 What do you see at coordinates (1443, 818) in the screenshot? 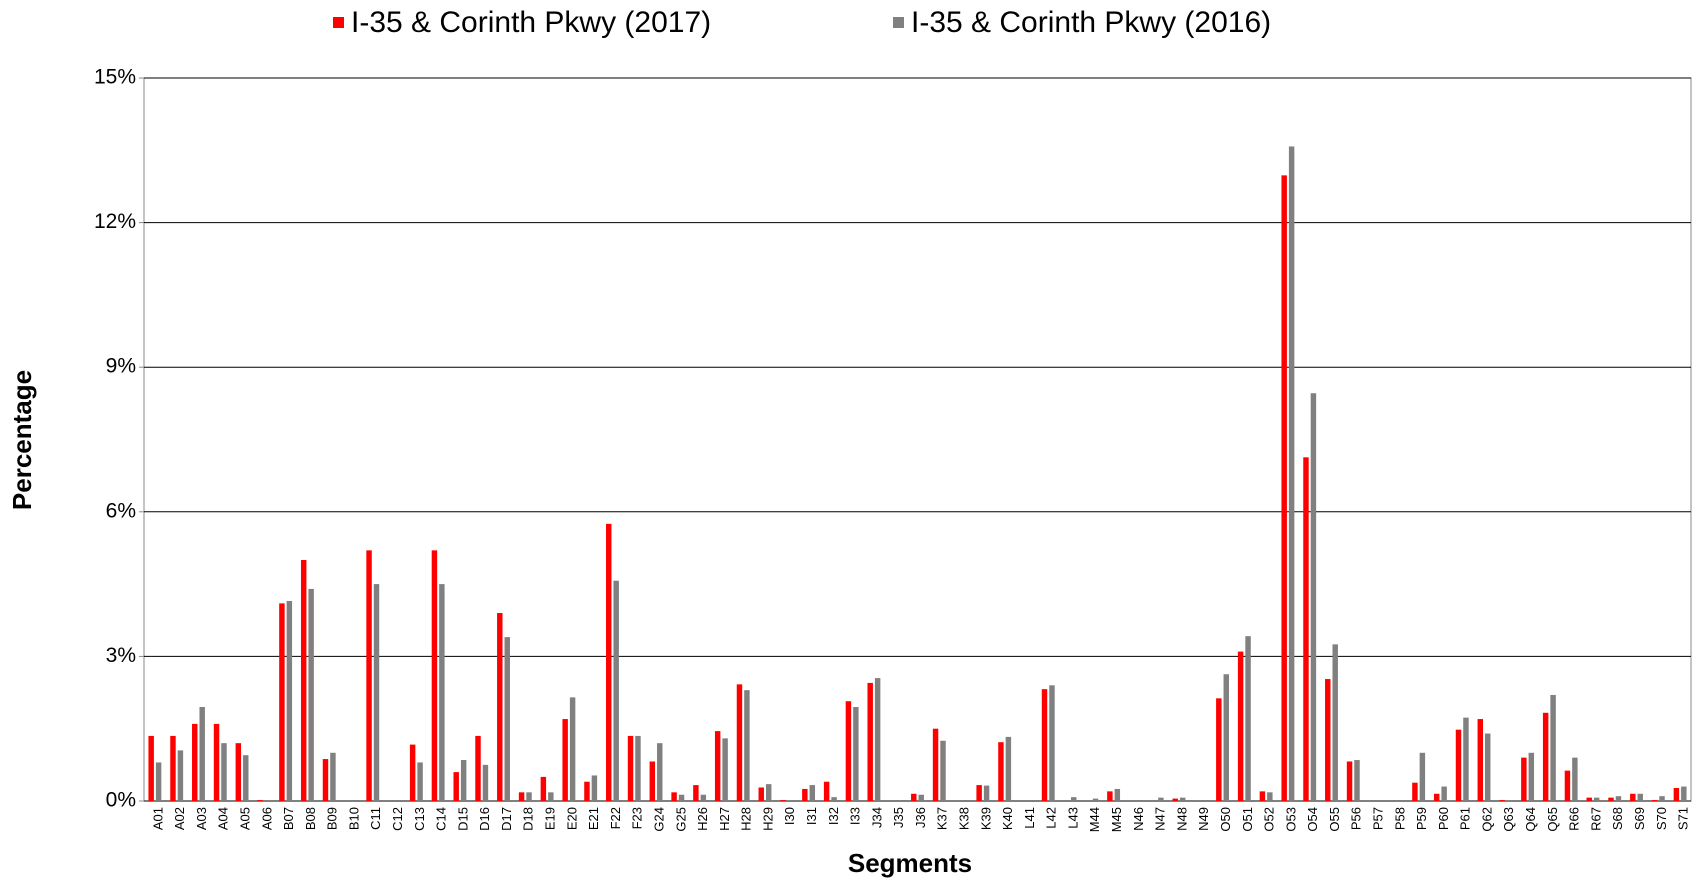
I see `x-tick-label: P60` at bounding box center [1443, 818].